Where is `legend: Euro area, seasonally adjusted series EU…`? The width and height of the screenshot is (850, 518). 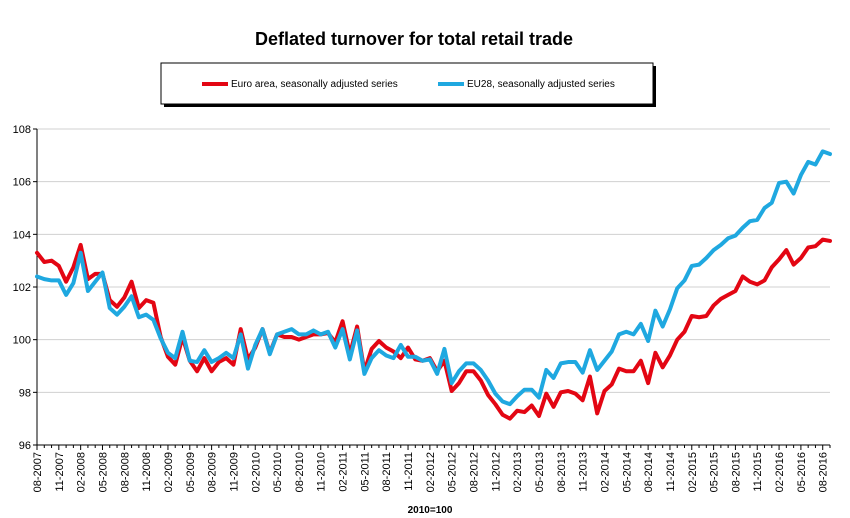 legend: Euro area, seasonally adjusted series EU… is located at coordinates (408, 84).